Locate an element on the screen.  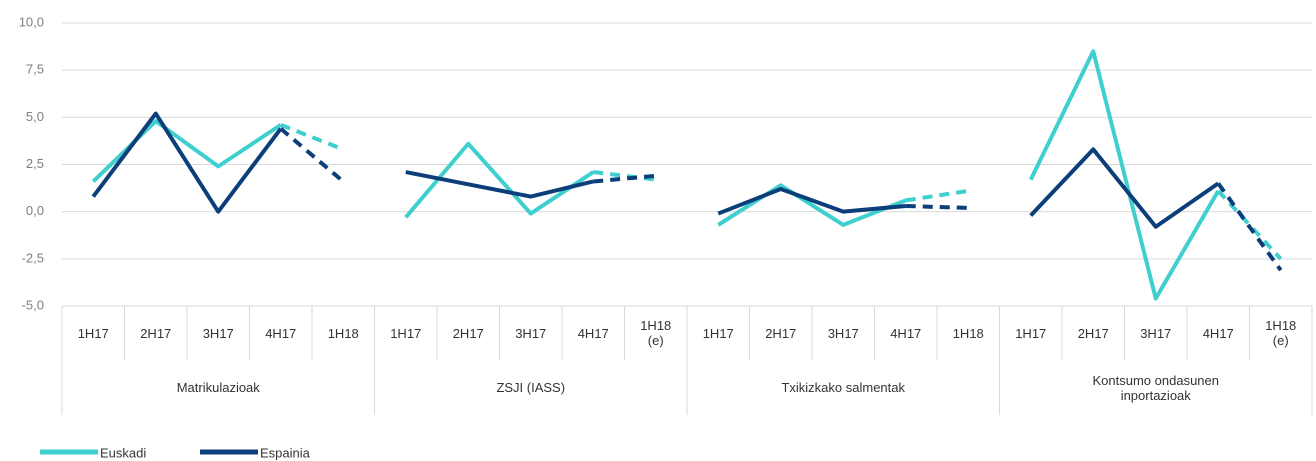
group-label-text: ZSJI (IASS) is located at coordinates (531, 387).